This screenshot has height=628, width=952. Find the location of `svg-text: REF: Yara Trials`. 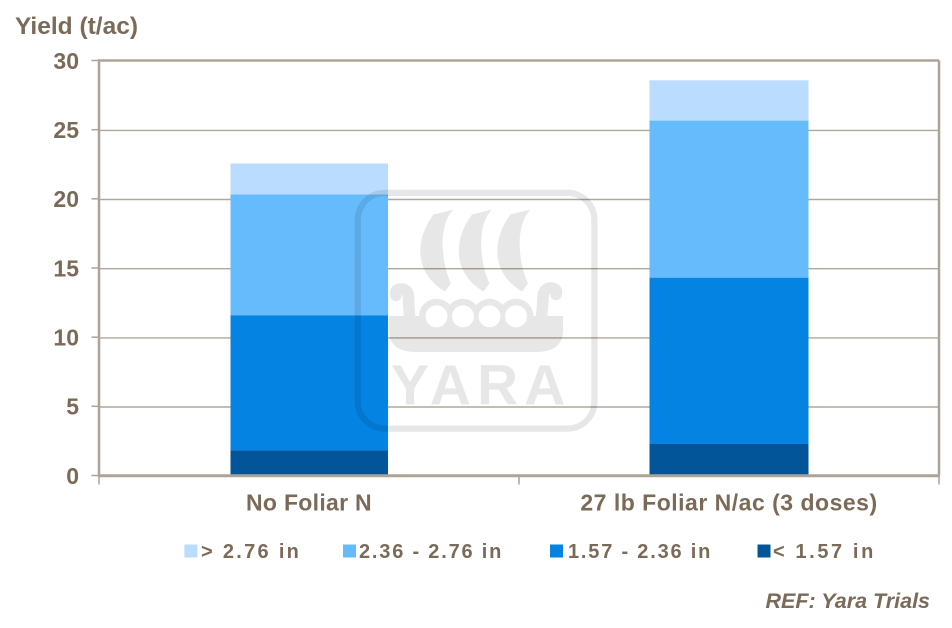

svg-text: REF: Yara Trials is located at coordinates (847, 601).